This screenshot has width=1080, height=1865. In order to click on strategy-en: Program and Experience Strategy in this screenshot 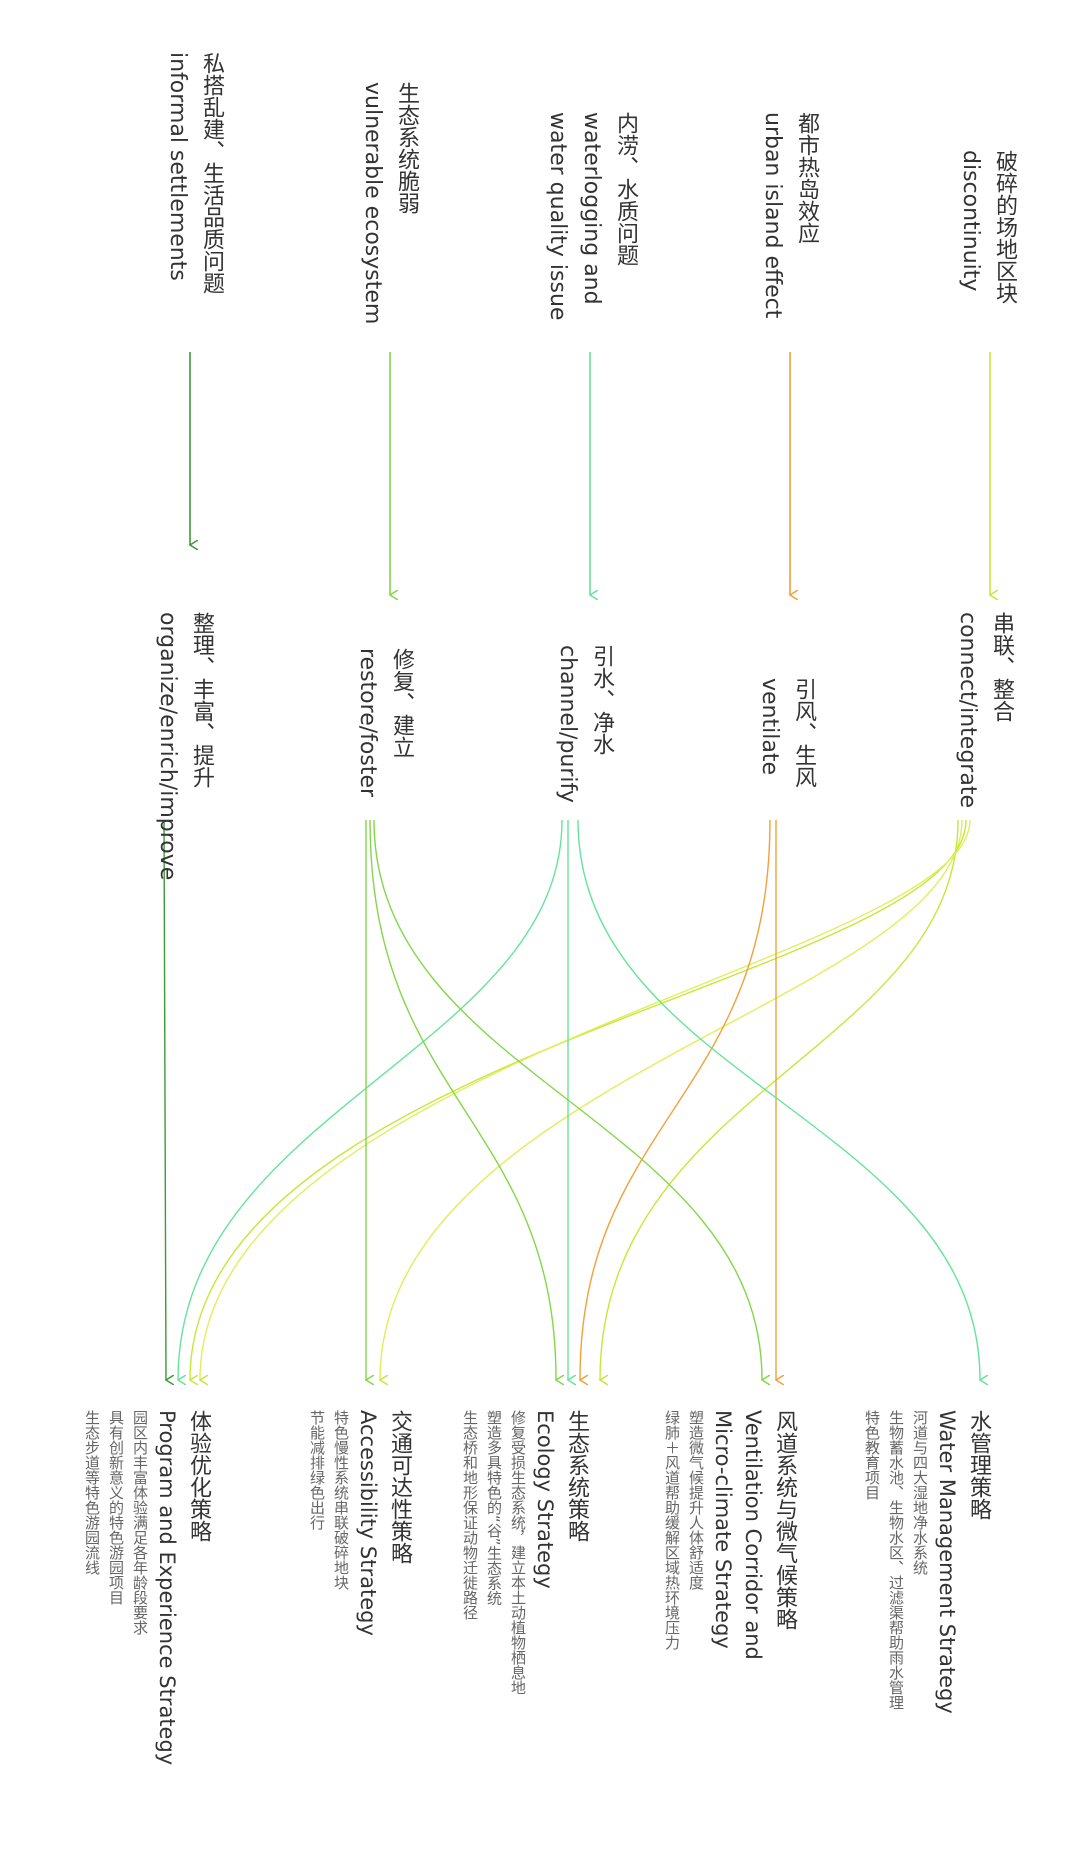, I will do `click(167, 1588)`.